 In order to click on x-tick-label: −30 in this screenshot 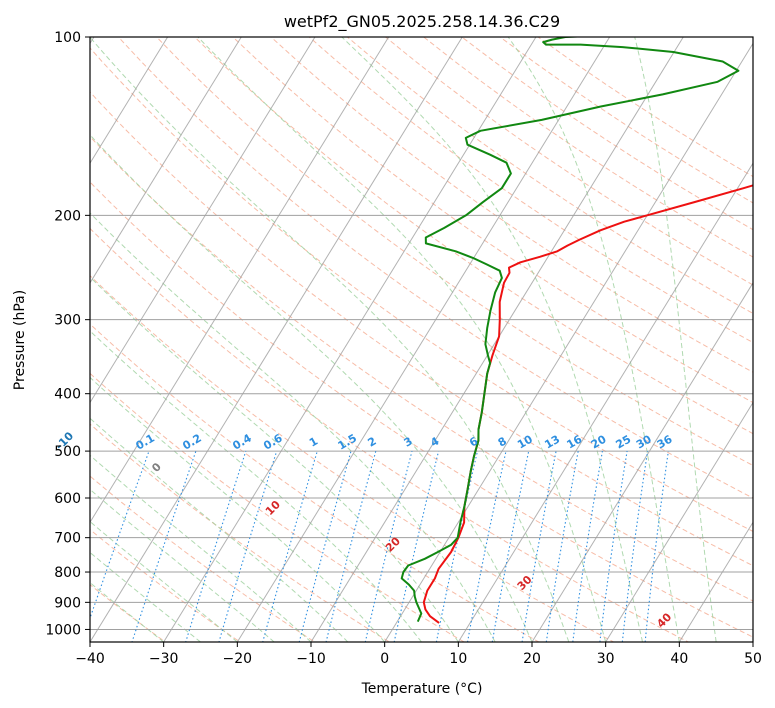, I will do `click(164, 659)`.